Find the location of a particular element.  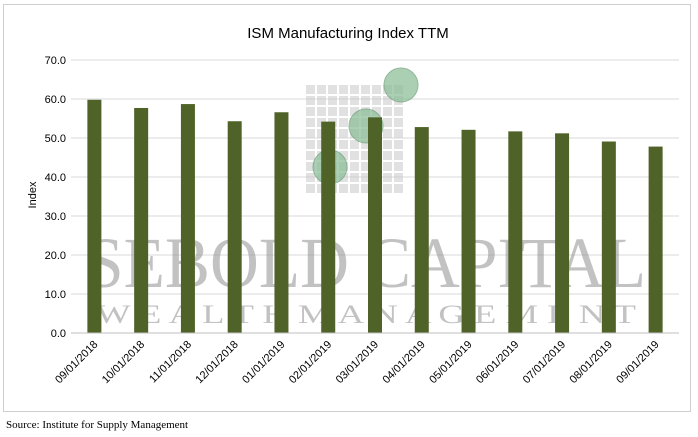

y-axis-label: Index is located at coordinates (33, 194).